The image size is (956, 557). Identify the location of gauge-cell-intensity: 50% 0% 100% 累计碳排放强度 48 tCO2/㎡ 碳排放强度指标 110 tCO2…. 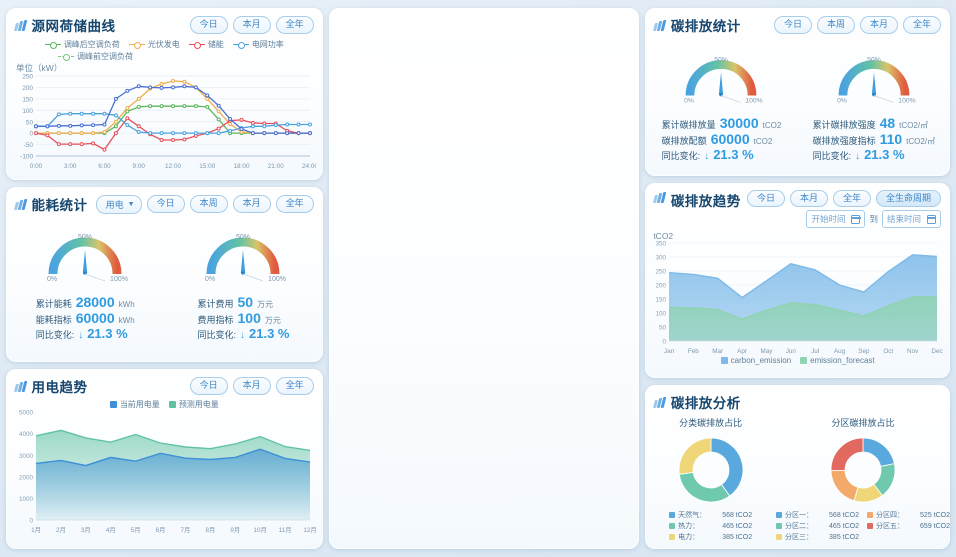
(874, 105).